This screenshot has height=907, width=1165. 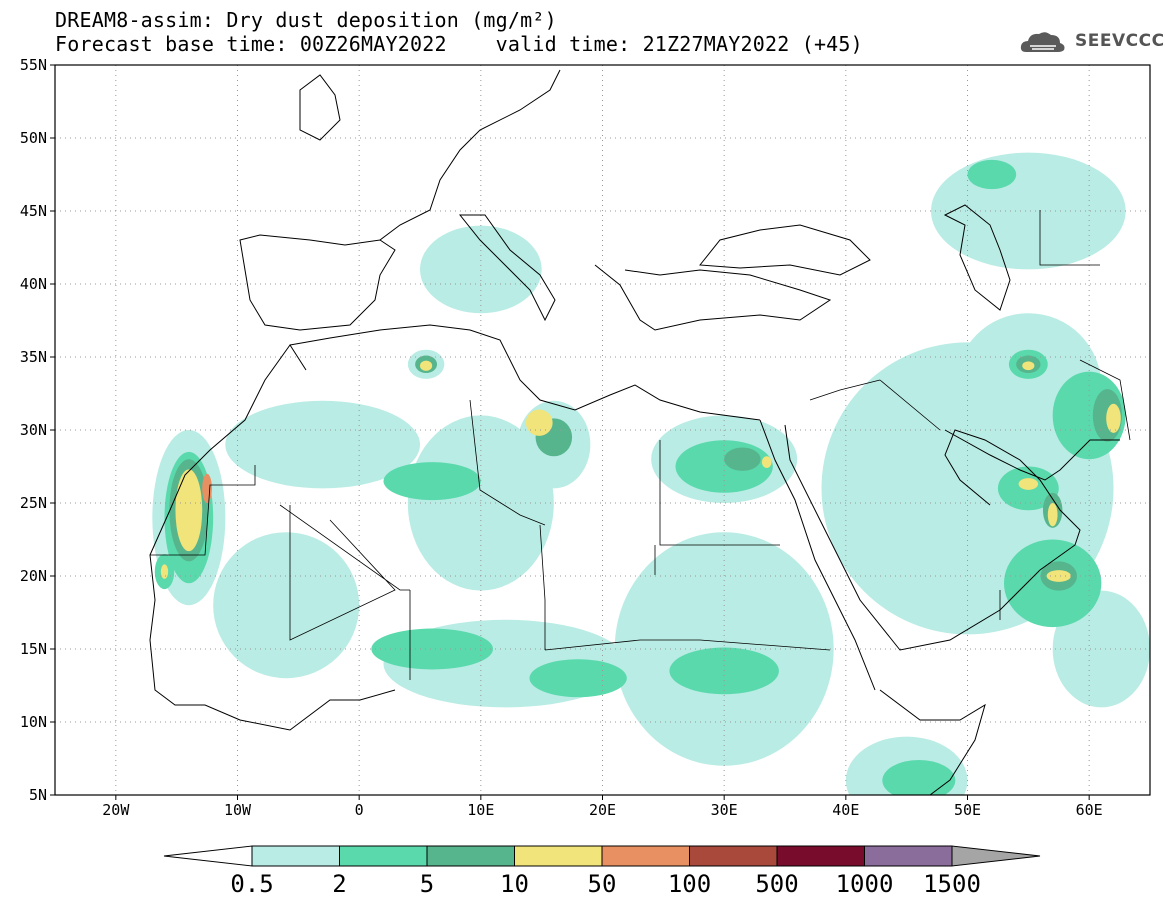 What do you see at coordinates (996, 856) in the screenshot?
I see `colorbar-upper-extension` at bounding box center [996, 856].